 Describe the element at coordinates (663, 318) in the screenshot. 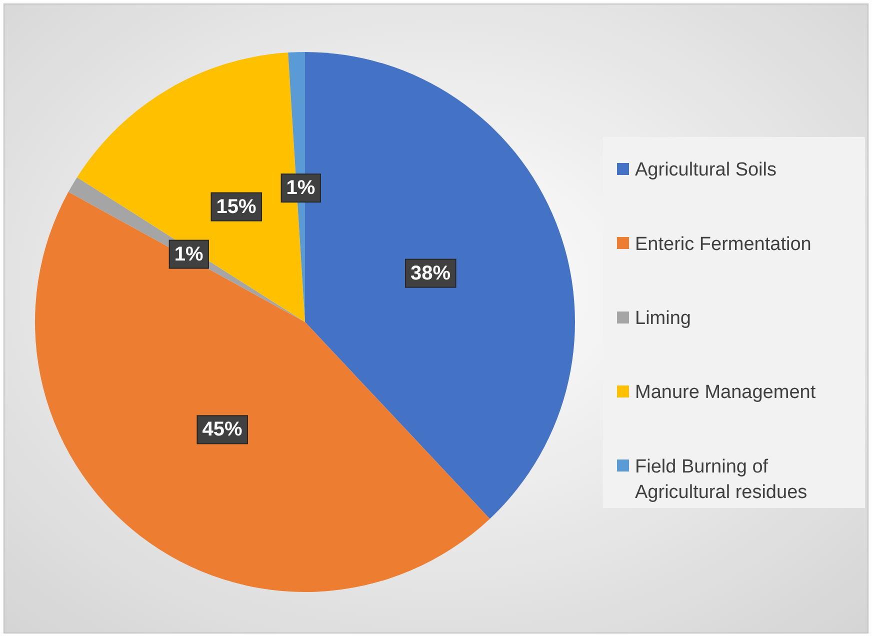

I see `legend-label: Liming` at that location.